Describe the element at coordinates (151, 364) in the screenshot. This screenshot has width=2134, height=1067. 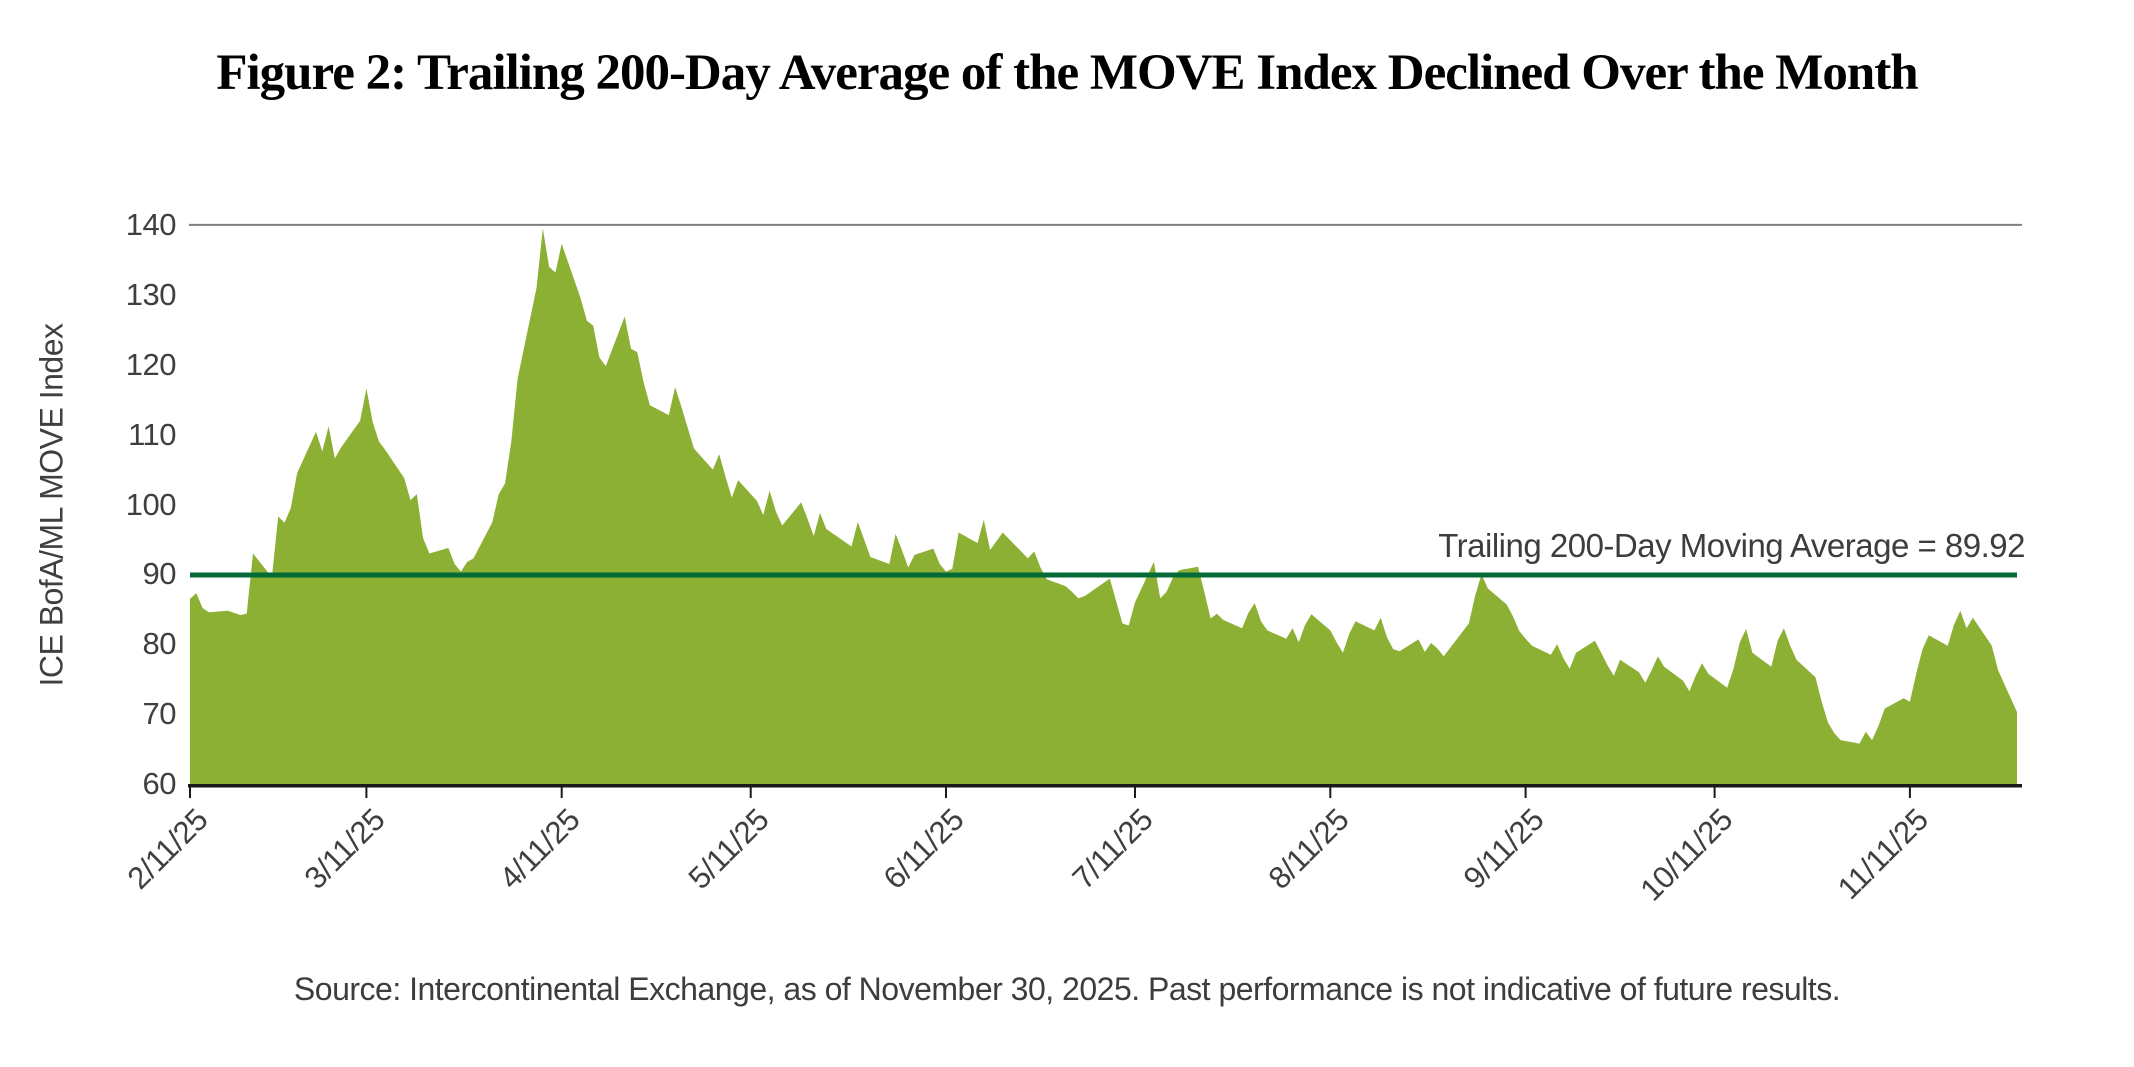
I see `y-tick-label: 120` at that location.